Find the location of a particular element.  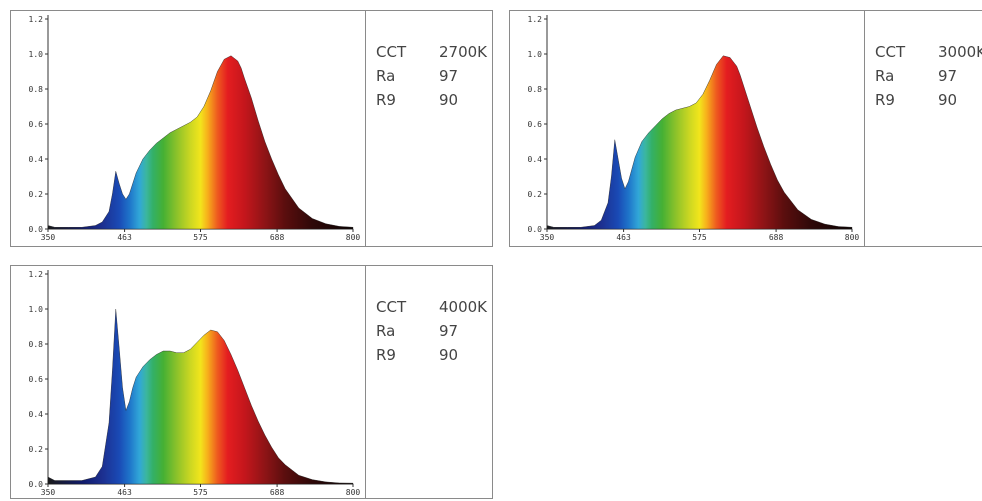

spec-table: CCT 4000K Ra 97 R9 90 is located at coordinates (436, 338).